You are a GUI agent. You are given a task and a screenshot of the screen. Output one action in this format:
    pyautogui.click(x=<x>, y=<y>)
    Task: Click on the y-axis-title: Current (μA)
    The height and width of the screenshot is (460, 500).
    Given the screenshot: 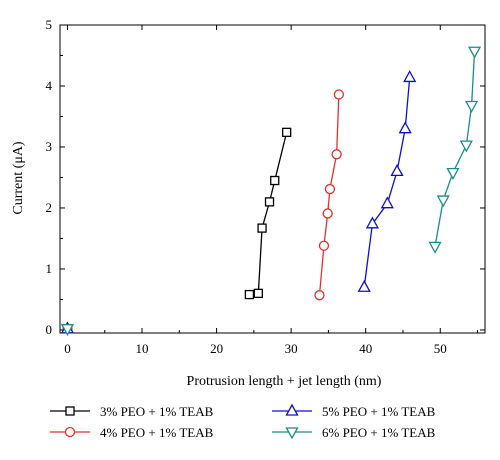 What is the action you would take?
    pyautogui.click(x=18, y=178)
    